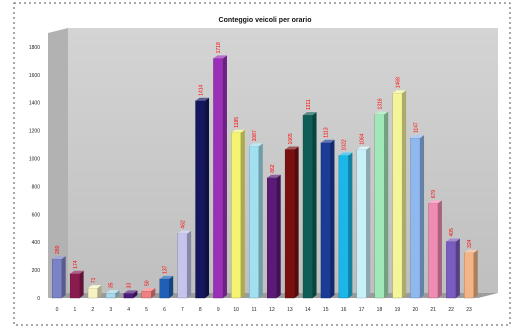 This screenshot has height=334, width=516. I want to click on plot-side-wall, so click(58, 163).